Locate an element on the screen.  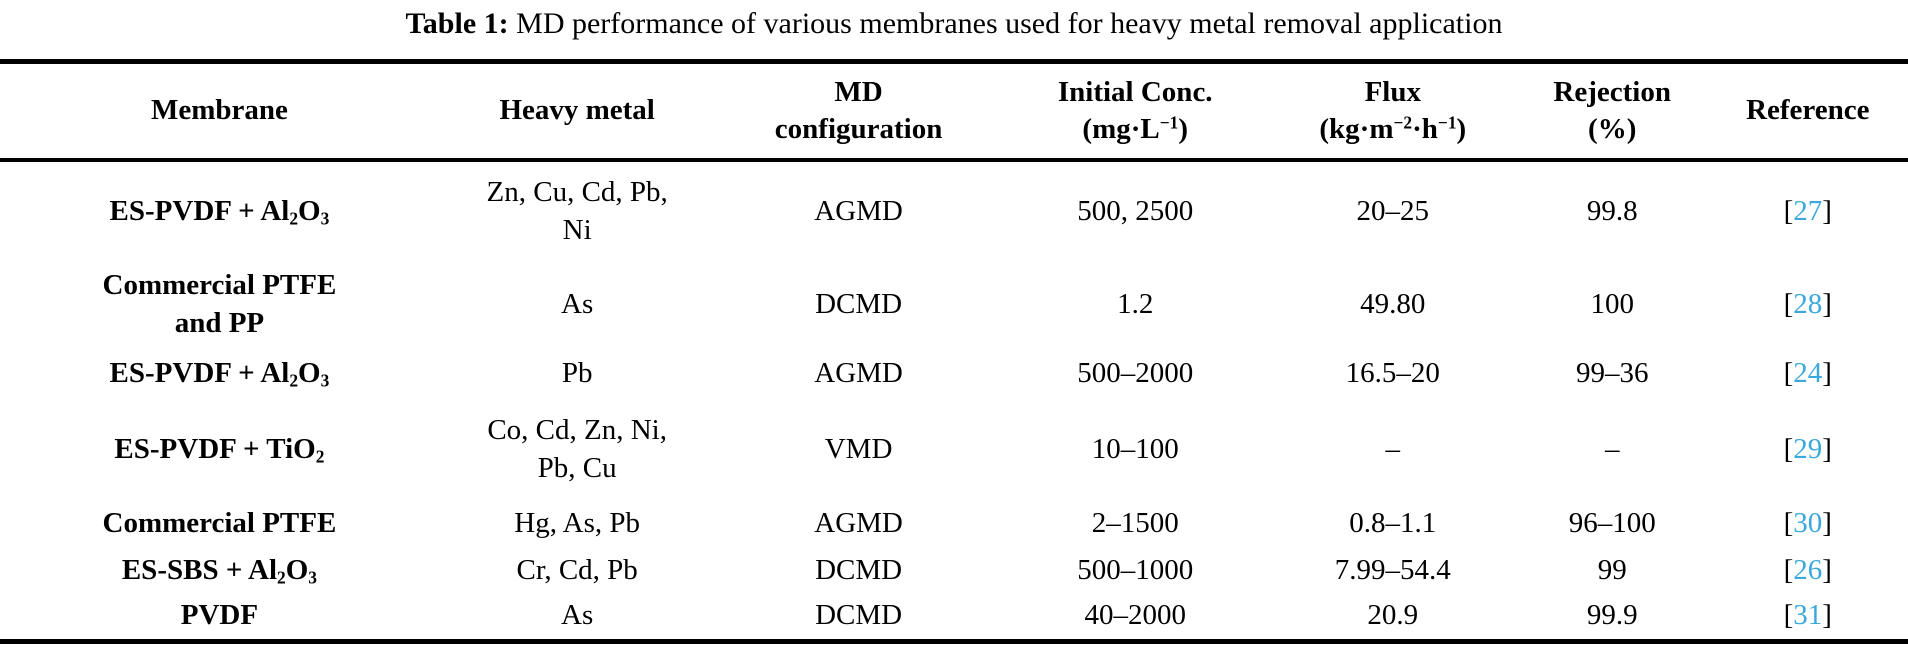
cell-reference: [26] is located at coordinates (1808, 570).